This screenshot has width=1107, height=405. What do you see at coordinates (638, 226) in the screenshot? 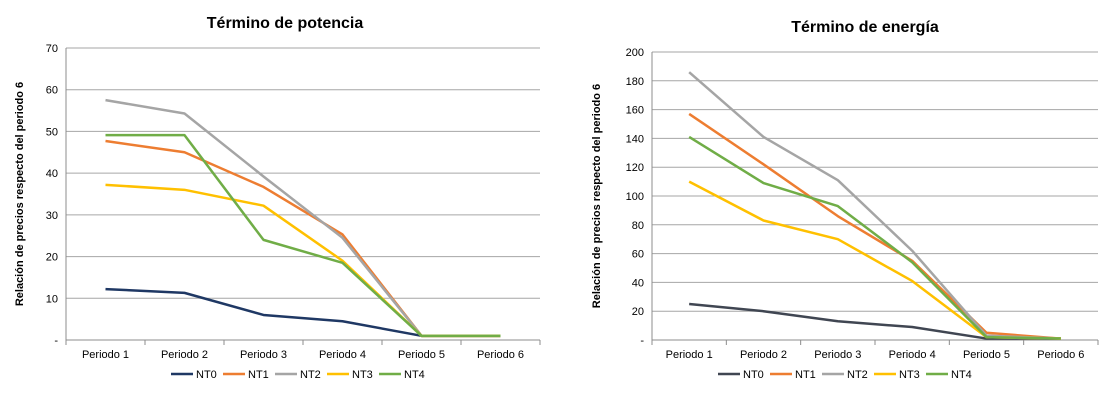
I see `y-tick-label: 80` at bounding box center [638, 226].